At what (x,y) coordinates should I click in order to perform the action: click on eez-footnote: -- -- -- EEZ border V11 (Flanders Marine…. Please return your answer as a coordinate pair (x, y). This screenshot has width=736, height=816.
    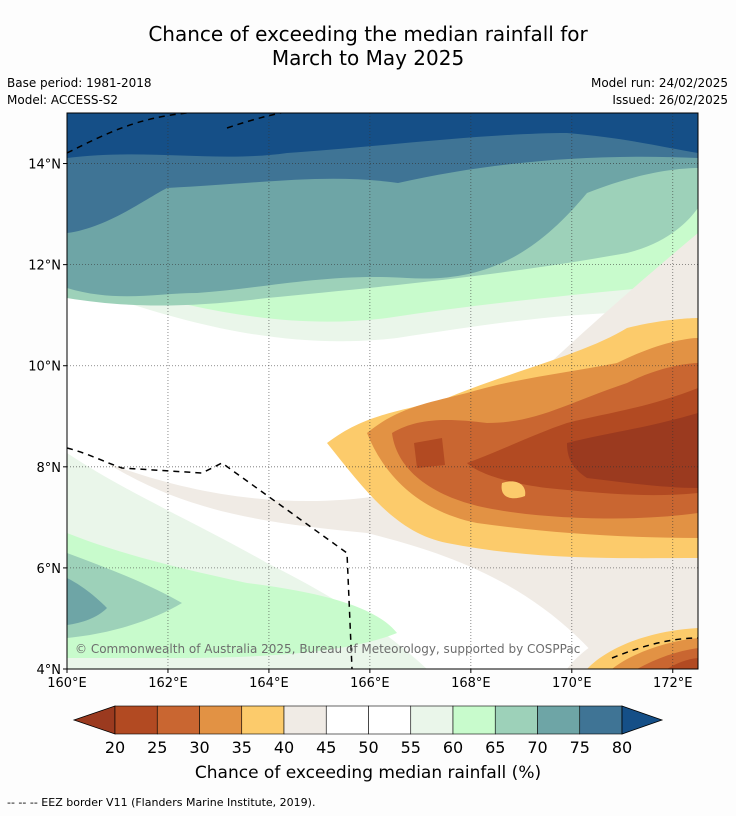
    Looking at the image, I should click on (161, 802).